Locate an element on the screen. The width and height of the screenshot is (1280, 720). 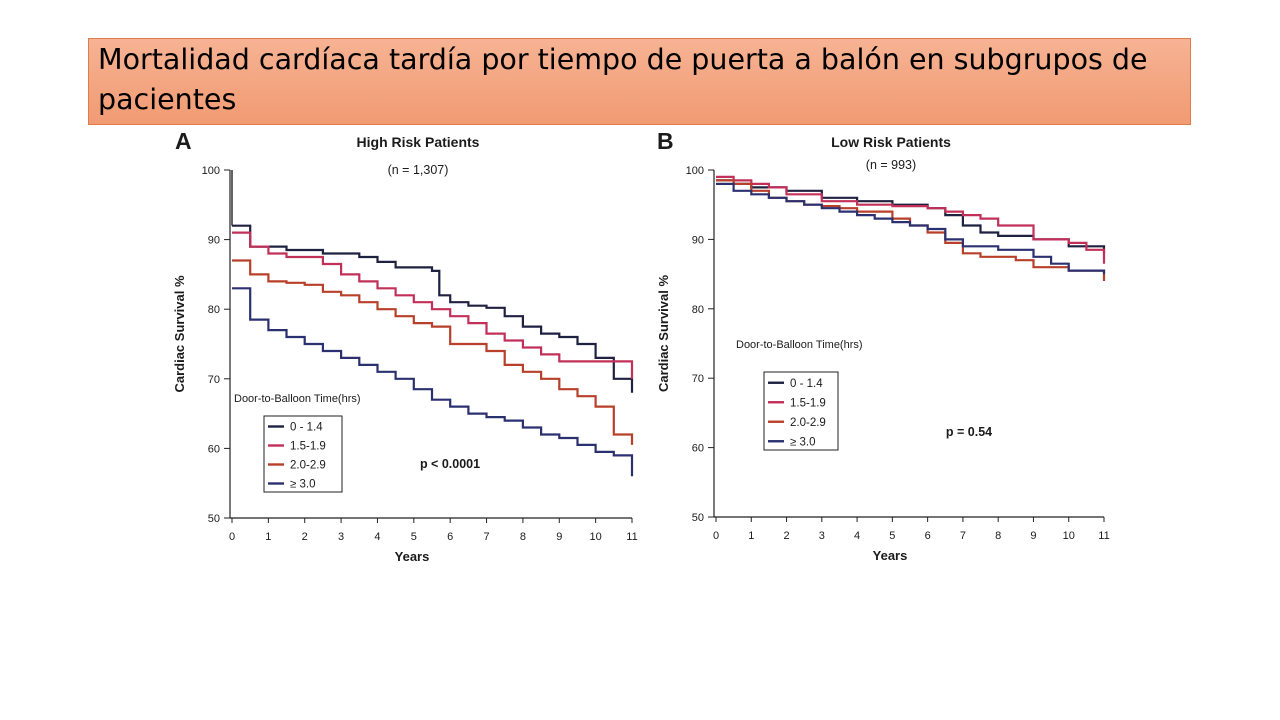
chart-title: Low Risk Patients is located at coordinates (891, 142).